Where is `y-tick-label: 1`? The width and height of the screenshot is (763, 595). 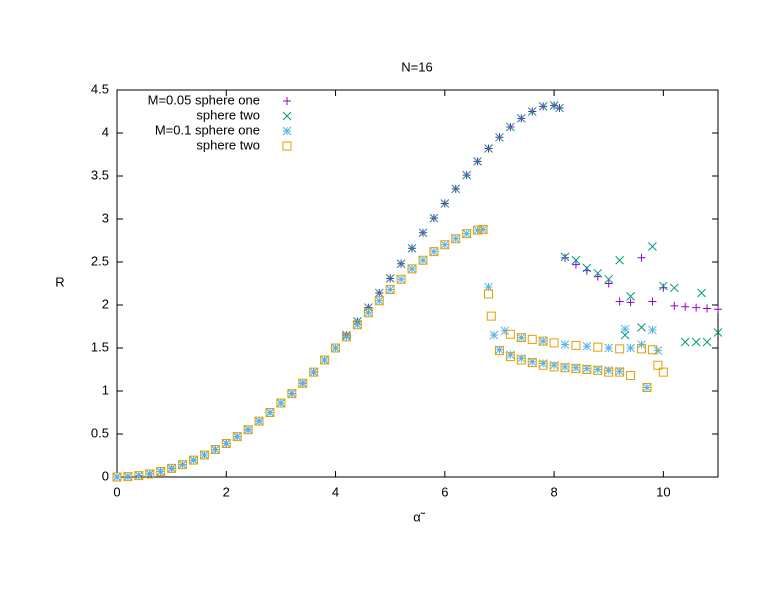
y-tick-label: 1 is located at coordinates (105, 389).